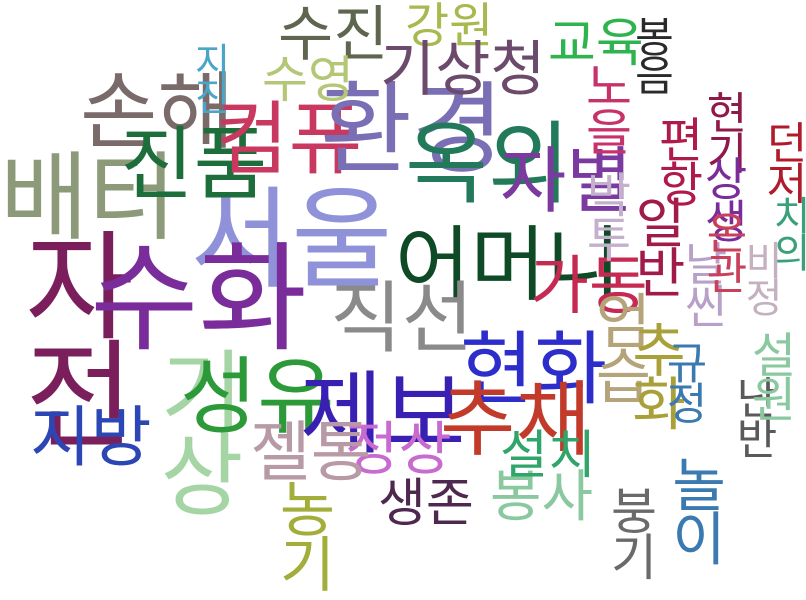 The width and height of the screenshot is (806, 600). What do you see at coordinates (676, 159) in the screenshot?
I see `word-pyeonhang: 편항` at bounding box center [676, 159].